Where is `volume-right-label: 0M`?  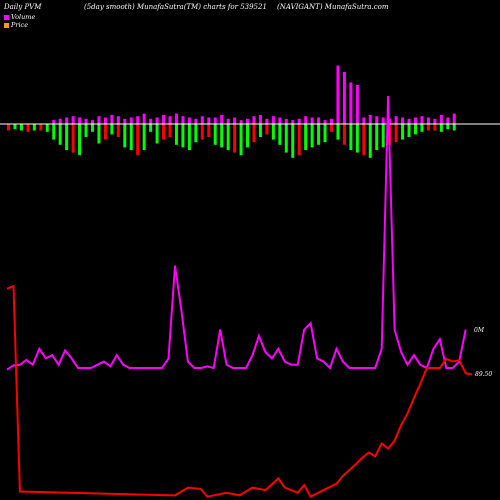
volume-right-label: 0M is located at coordinates (479, 330).